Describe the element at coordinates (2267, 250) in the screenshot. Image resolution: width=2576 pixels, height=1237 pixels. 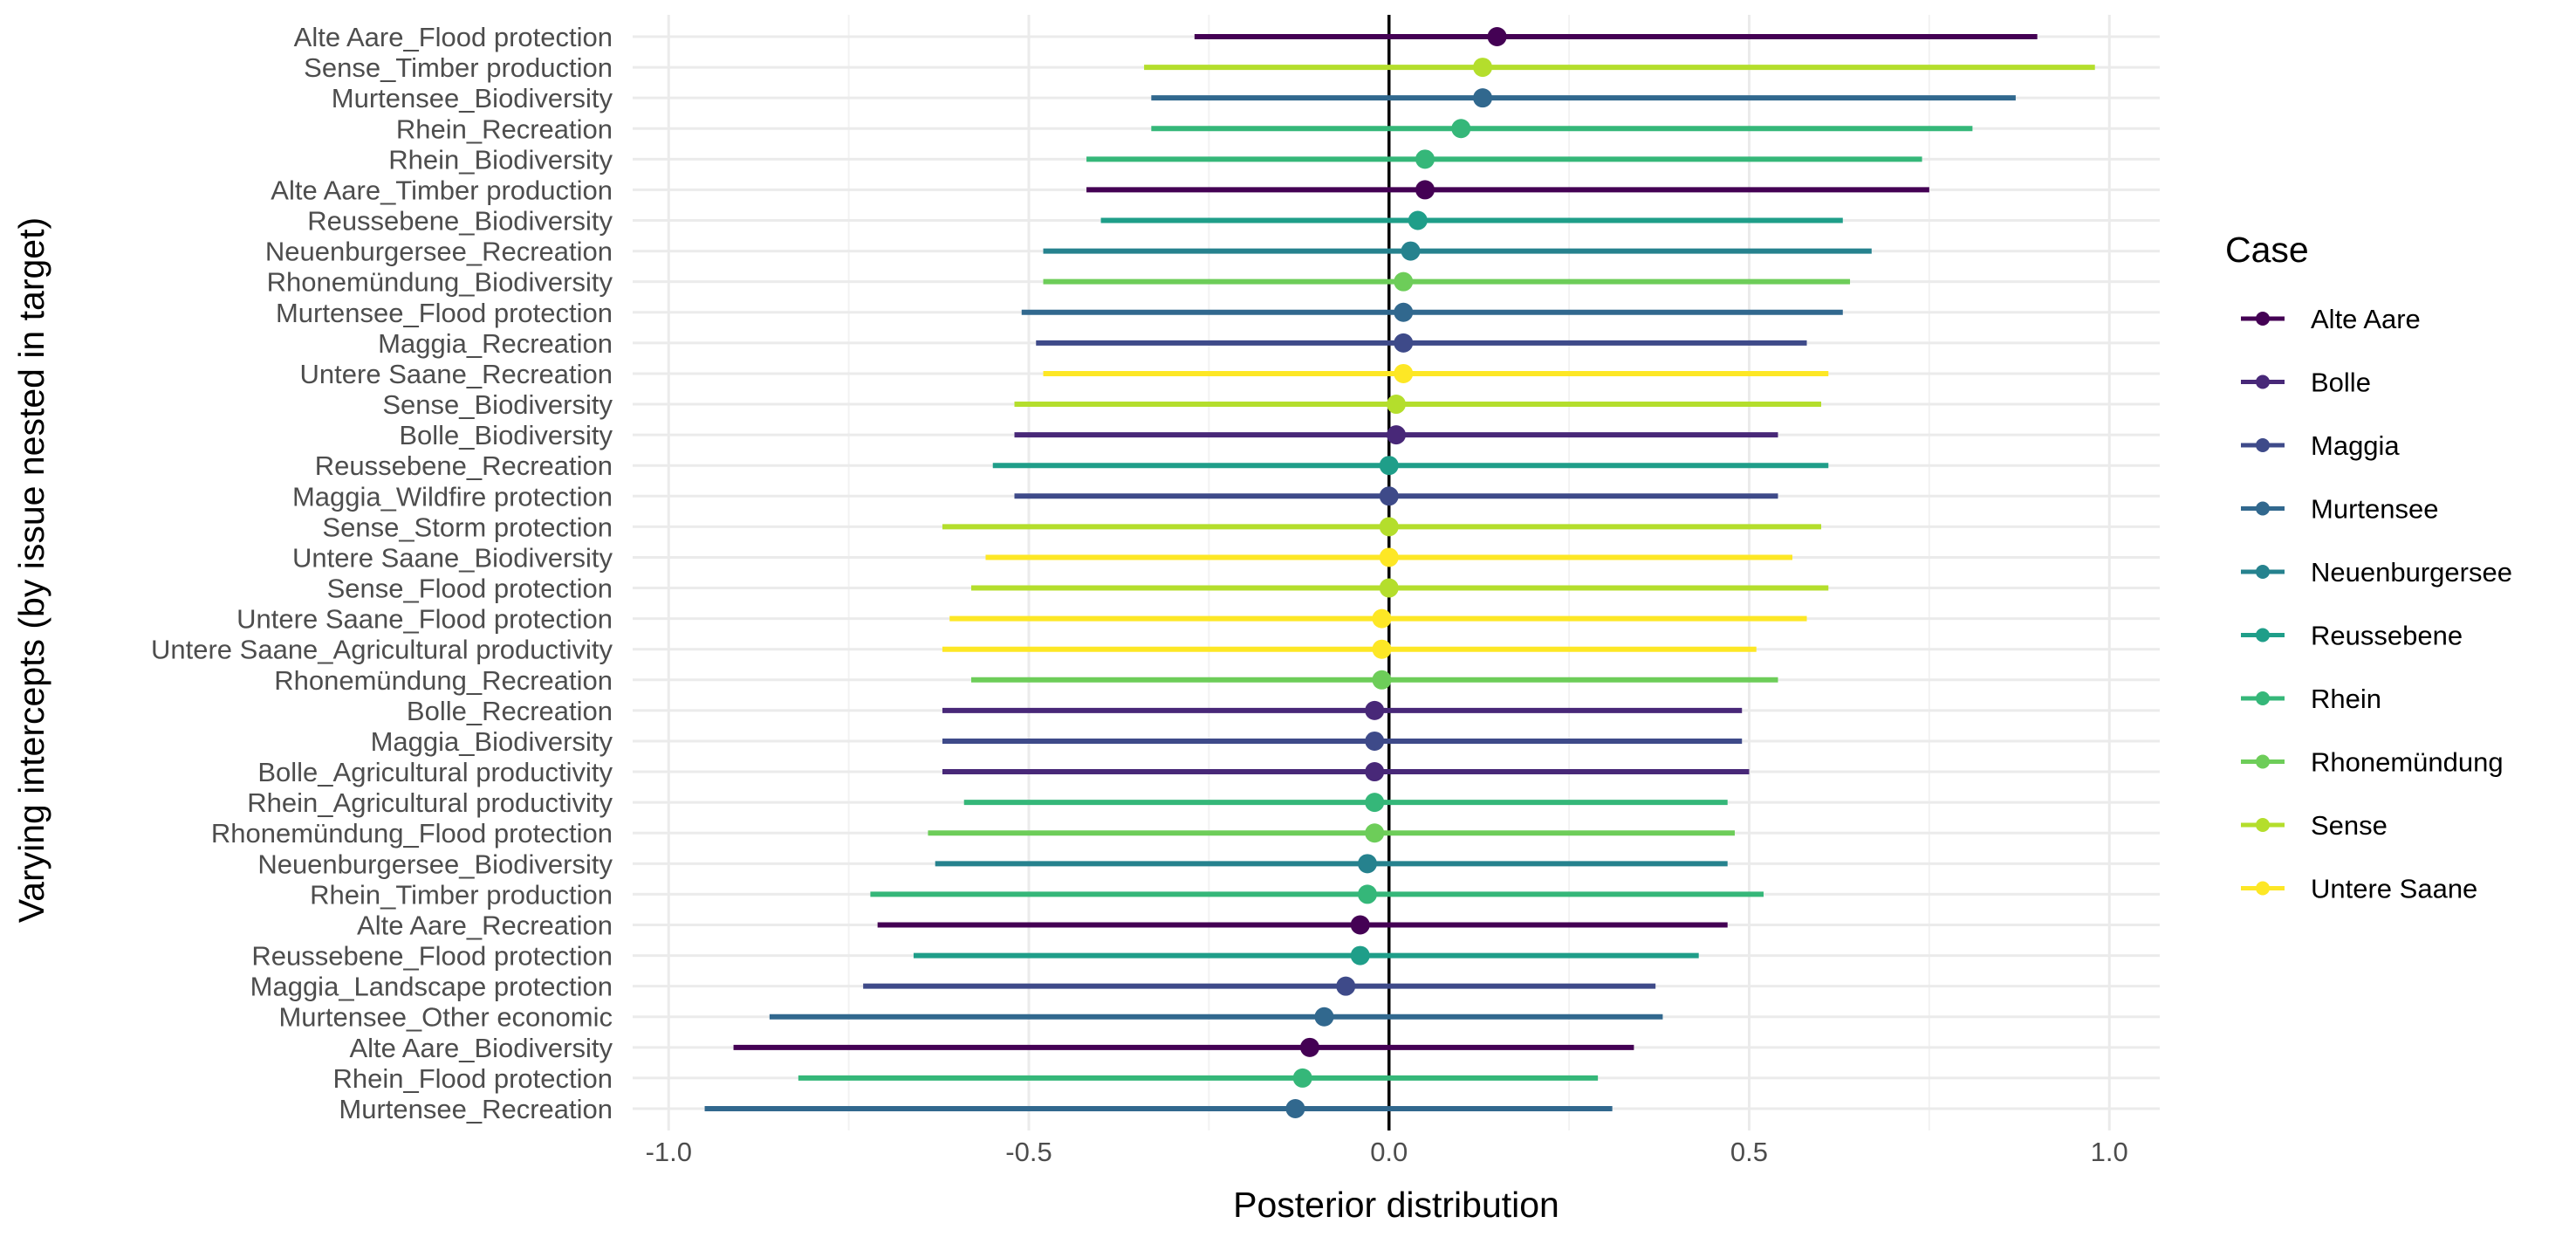
I see `legend-title: Case` at that location.